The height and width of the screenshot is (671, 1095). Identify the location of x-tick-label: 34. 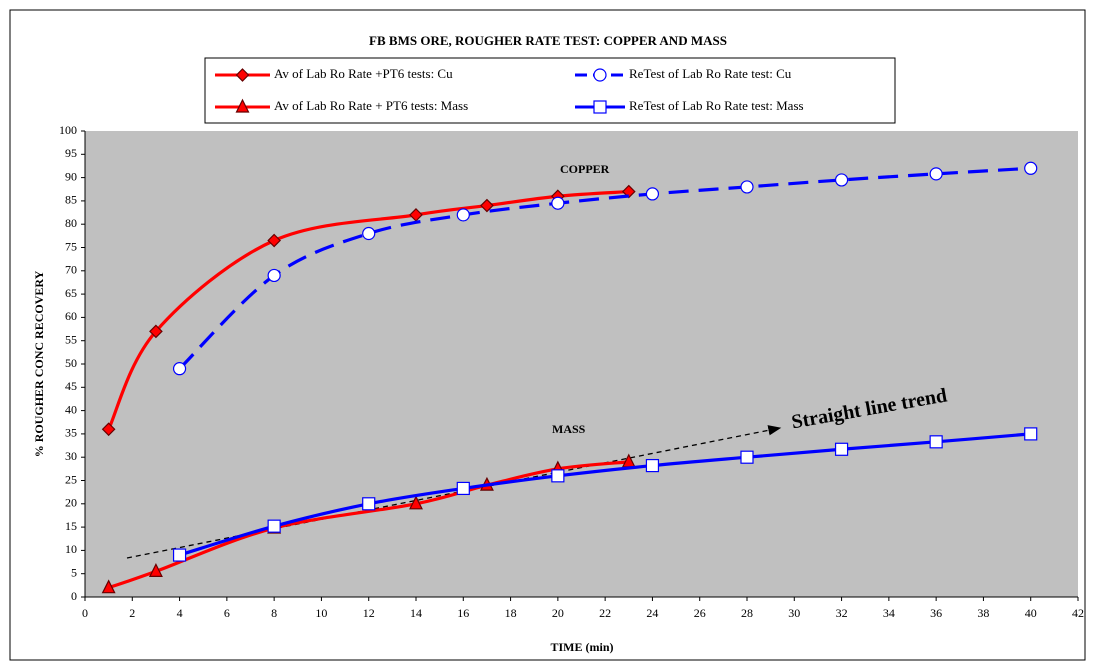
(889, 613).